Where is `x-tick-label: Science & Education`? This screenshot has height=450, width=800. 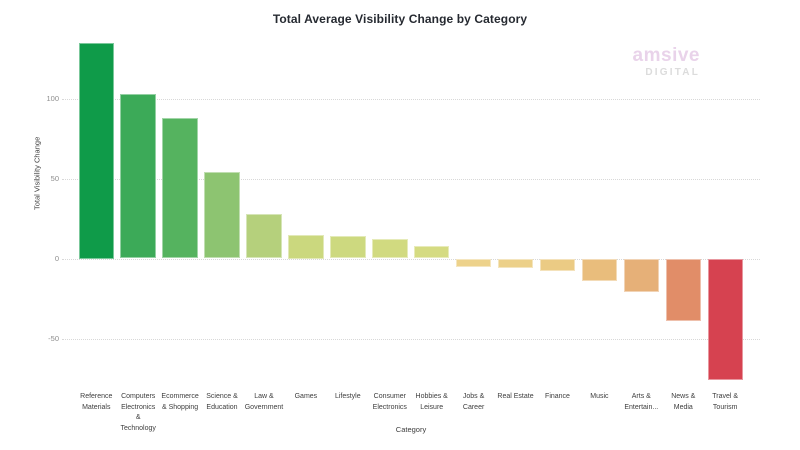 x-tick-label: Science & Education is located at coordinates (222, 402).